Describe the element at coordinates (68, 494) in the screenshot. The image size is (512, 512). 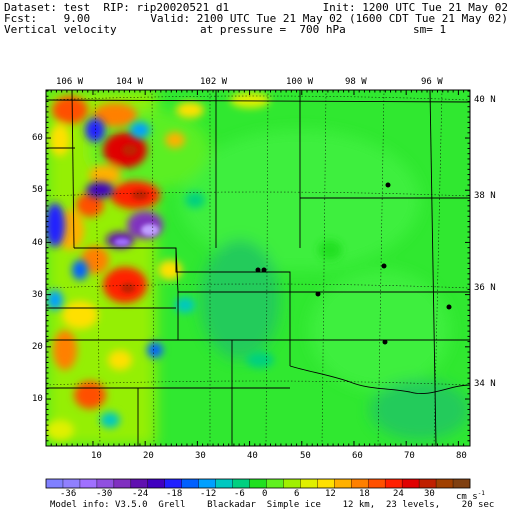
I see `colorbar-tick-label: -36` at that location.